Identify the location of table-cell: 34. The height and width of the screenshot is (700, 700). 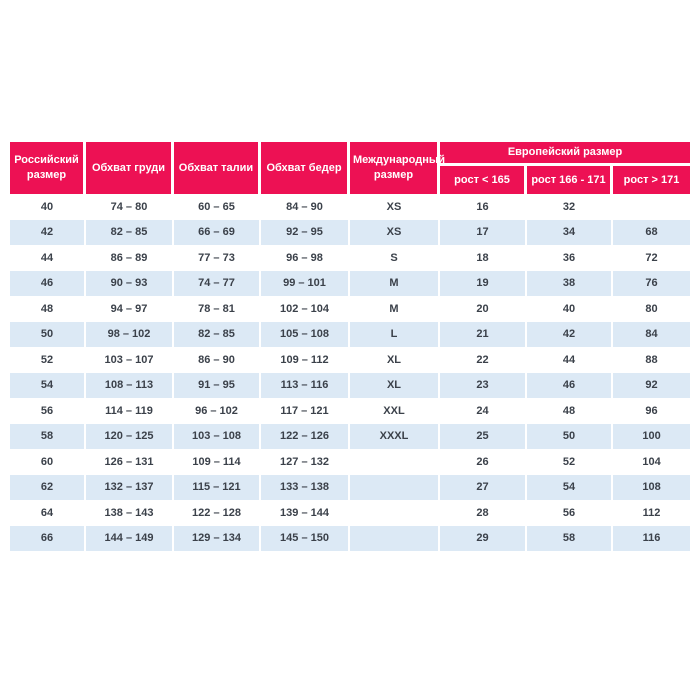
(570, 232).